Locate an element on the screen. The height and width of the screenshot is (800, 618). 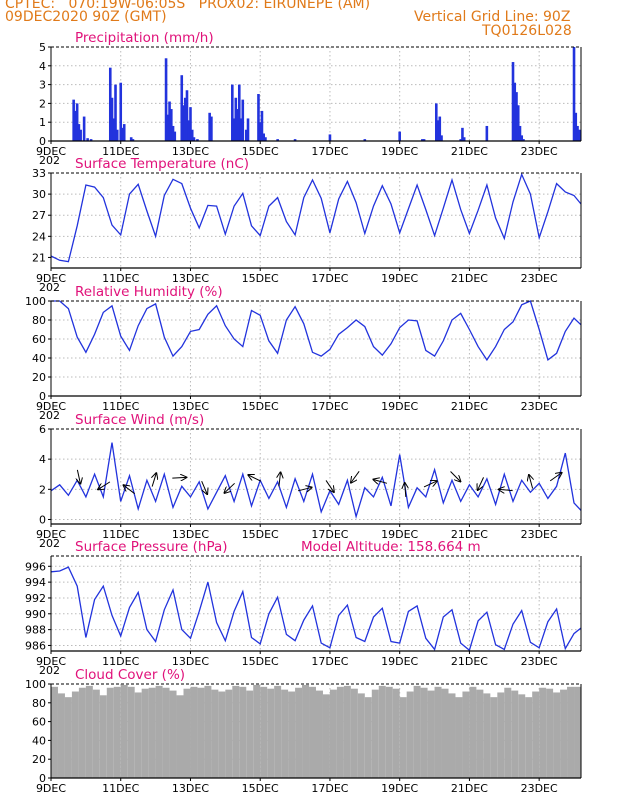
panel-title-precip: Precipitation (mm/h) is located at coordinates (144, 38).